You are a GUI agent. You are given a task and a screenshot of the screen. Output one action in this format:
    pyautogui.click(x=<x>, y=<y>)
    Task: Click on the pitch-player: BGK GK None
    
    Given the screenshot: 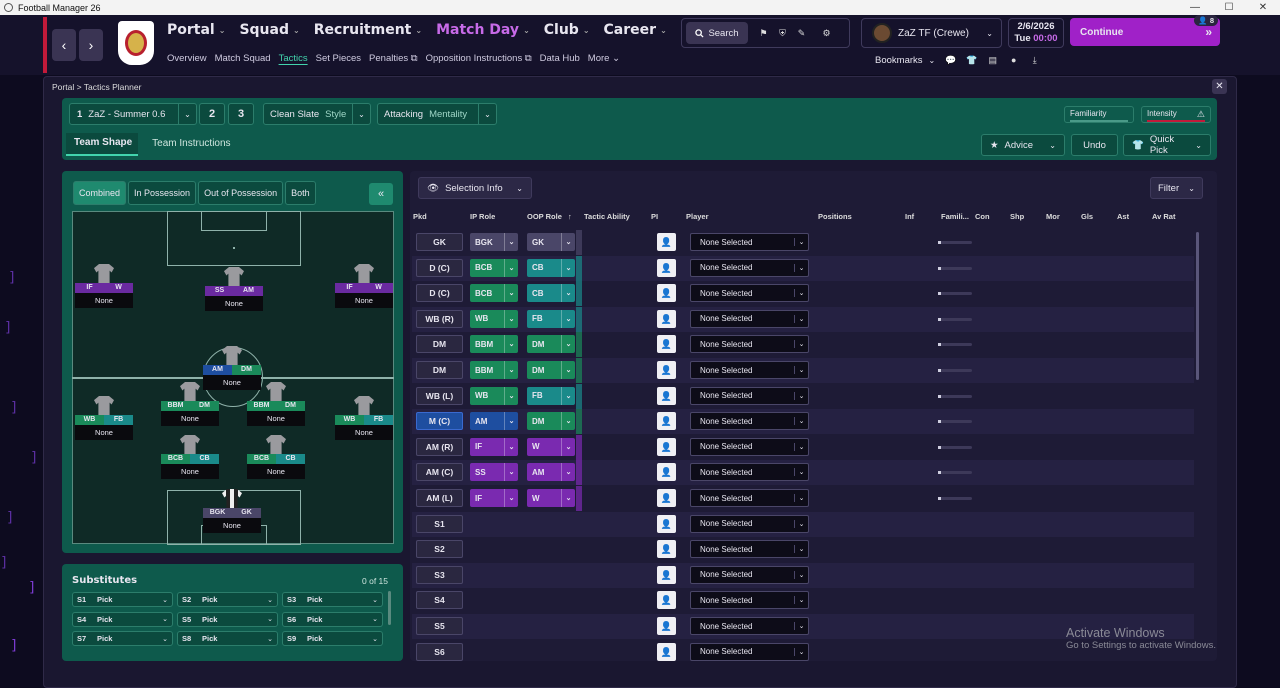 What is the action you would take?
    pyautogui.click(x=232, y=511)
    